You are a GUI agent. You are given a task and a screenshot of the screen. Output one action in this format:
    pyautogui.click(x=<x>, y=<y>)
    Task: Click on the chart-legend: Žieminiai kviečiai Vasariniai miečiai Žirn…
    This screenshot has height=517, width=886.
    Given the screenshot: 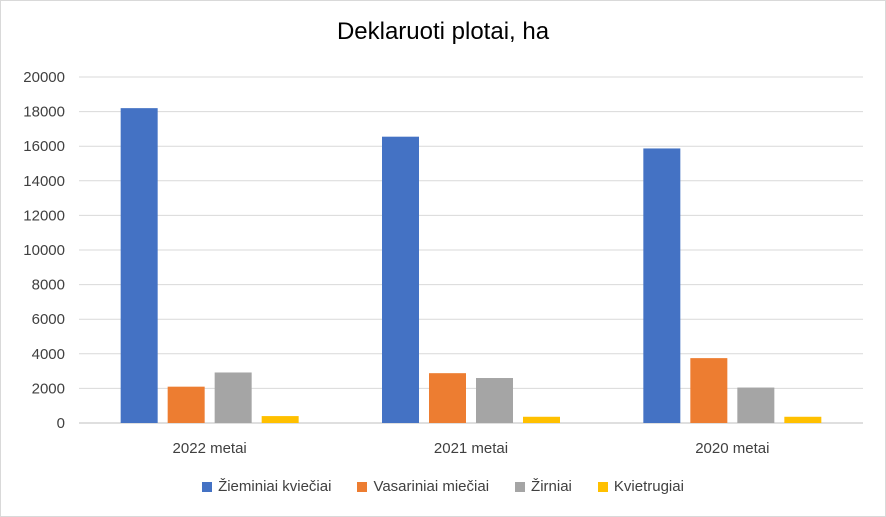 What is the action you would take?
    pyautogui.click(x=443, y=486)
    